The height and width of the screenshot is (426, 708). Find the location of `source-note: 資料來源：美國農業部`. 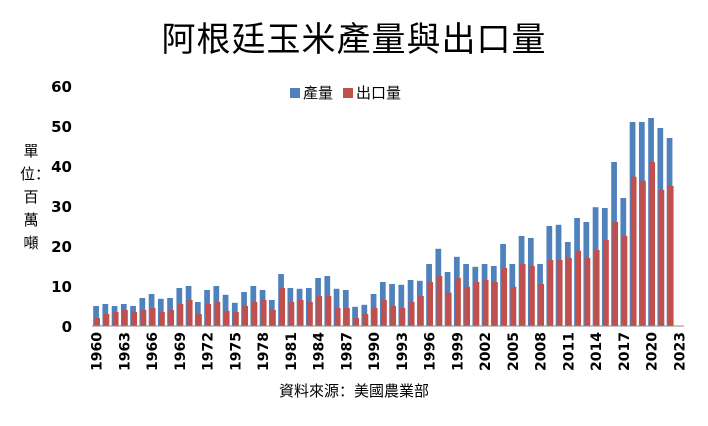

source-note: 資料來源：美國農業部 is located at coordinates (353, 391).